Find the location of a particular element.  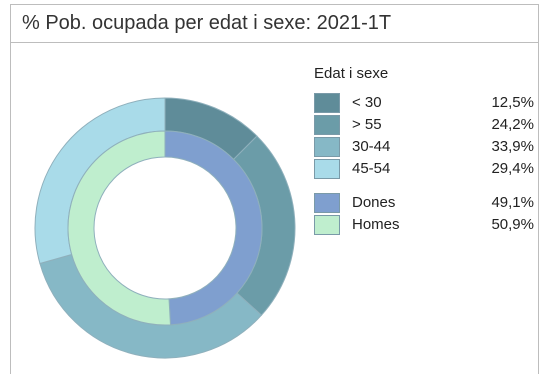

legend-label-30-44: 30-44 is located at coordinates (371, 146).